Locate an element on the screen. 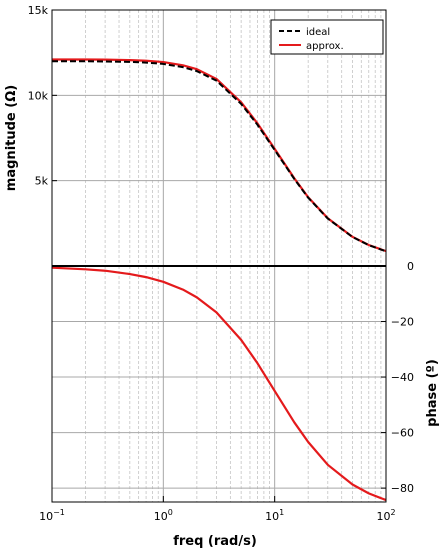  magnitude-axis-label: magnitude (Ω) is located at coordinates (11, 138).